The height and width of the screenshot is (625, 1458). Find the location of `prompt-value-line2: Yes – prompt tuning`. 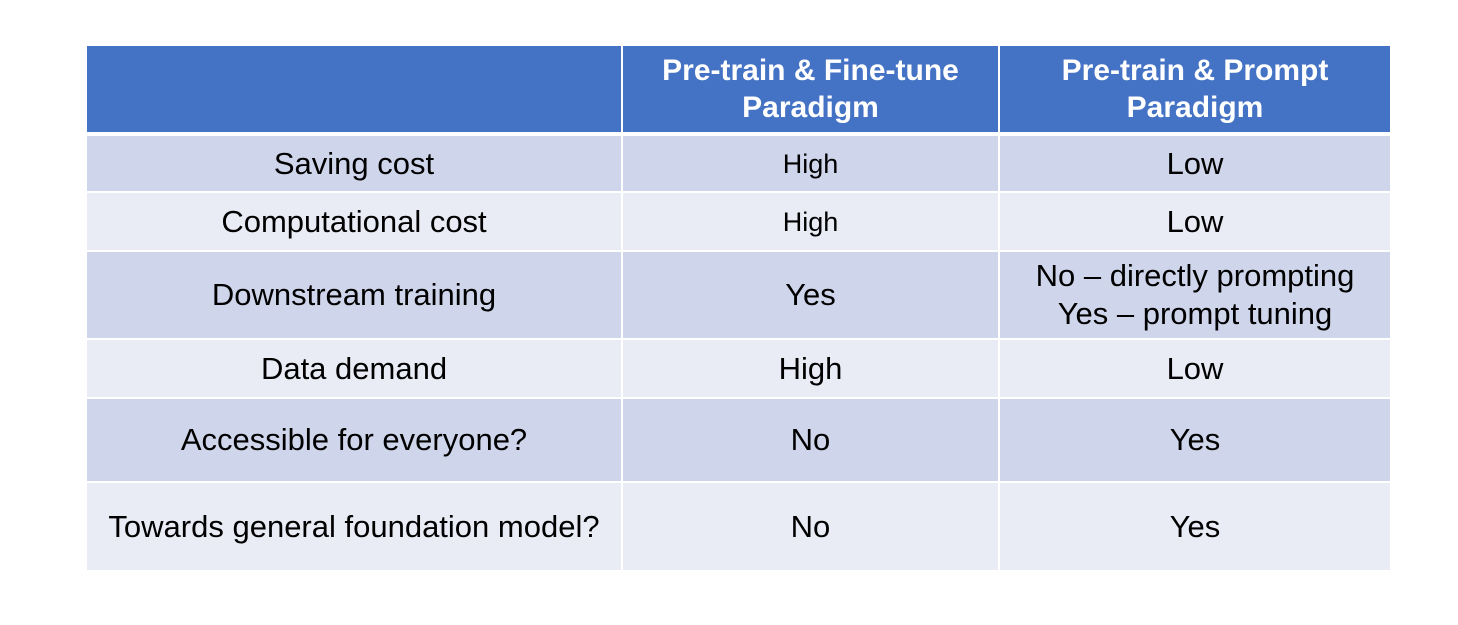

prompt-value-line2: Yes – prompt tuning is located at coordinates (1195, 313).